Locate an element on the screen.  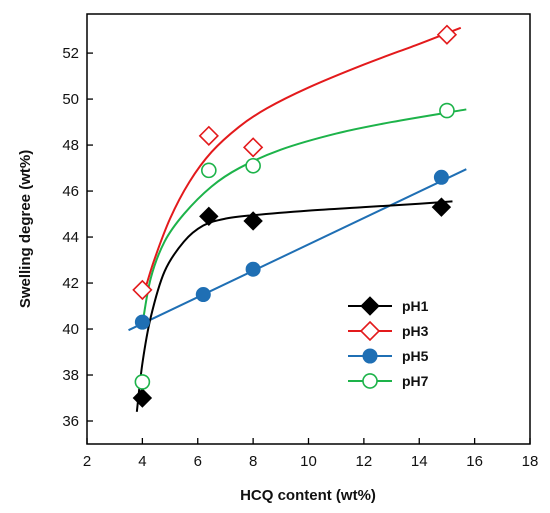
legend-marker-pH1 is located at coordinates (370, 306).